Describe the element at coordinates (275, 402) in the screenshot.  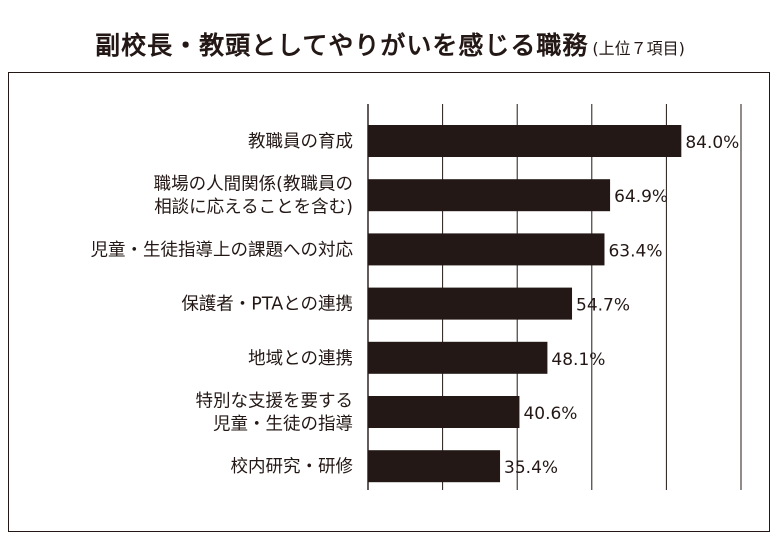
I see `category-label: 特別な支援を要する` at that location.